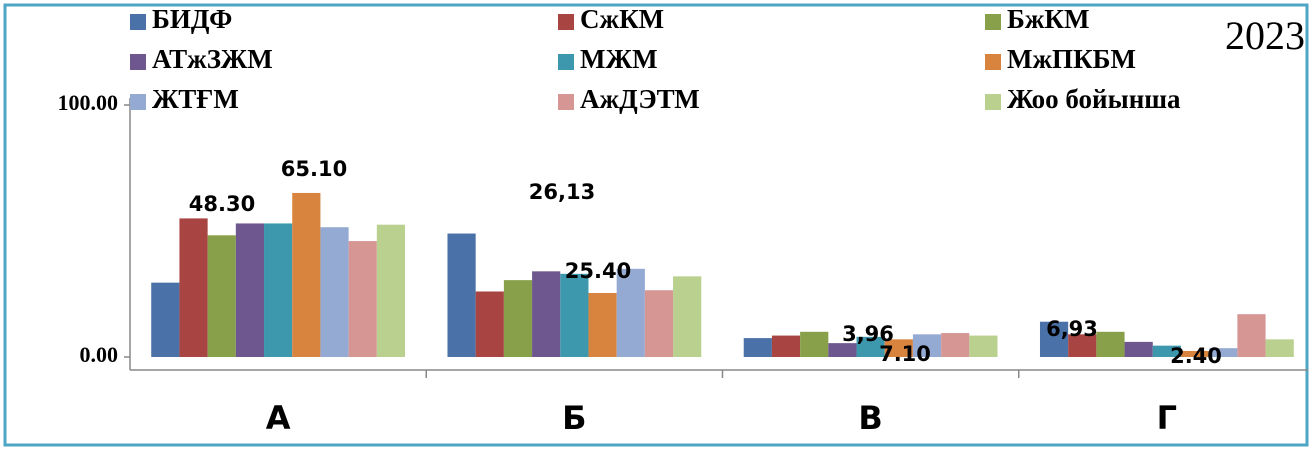  I want to click on legend-label: ЖТҒМ, so click(195, 99).